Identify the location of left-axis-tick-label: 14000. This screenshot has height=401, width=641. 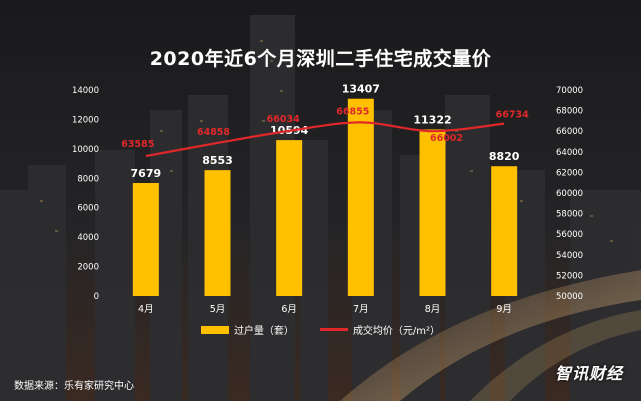
(85, 91).